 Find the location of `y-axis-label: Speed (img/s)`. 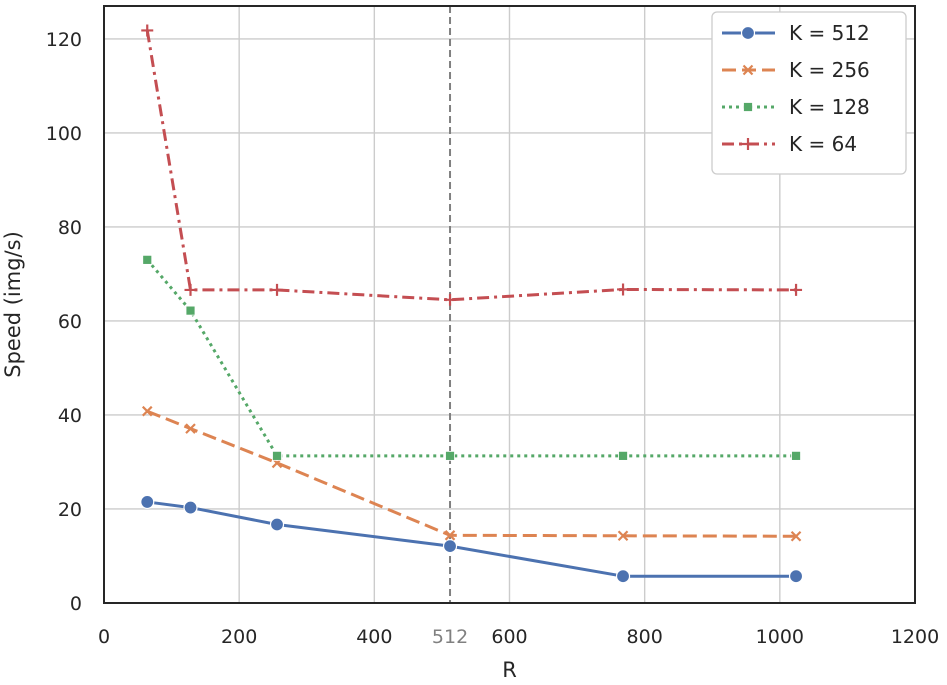

y-axis-label: Speed (img/s) is located at coordinates (13, 304).